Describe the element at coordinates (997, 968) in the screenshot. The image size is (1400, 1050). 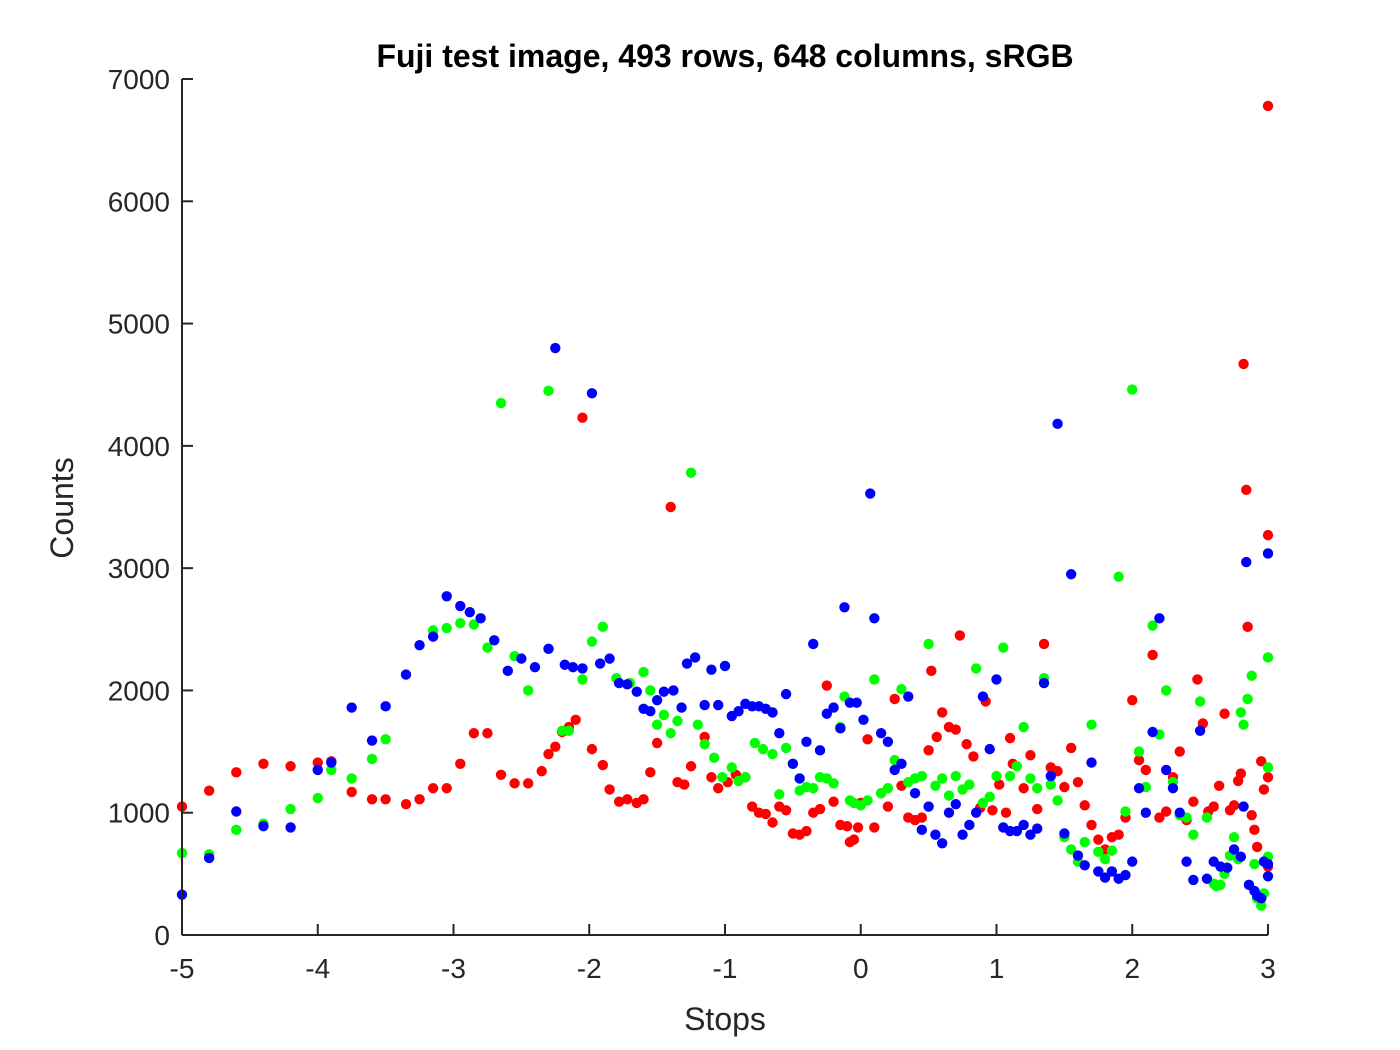
I see `x-tick-label: 1` at that location.